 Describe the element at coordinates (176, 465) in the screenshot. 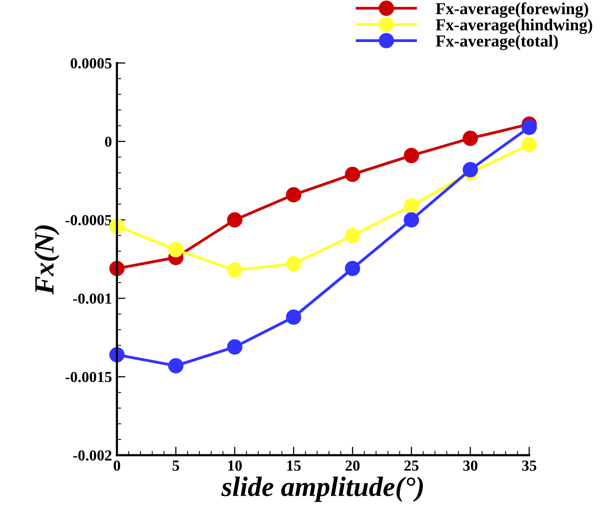

I see `x-tick-label: 5` at that location.